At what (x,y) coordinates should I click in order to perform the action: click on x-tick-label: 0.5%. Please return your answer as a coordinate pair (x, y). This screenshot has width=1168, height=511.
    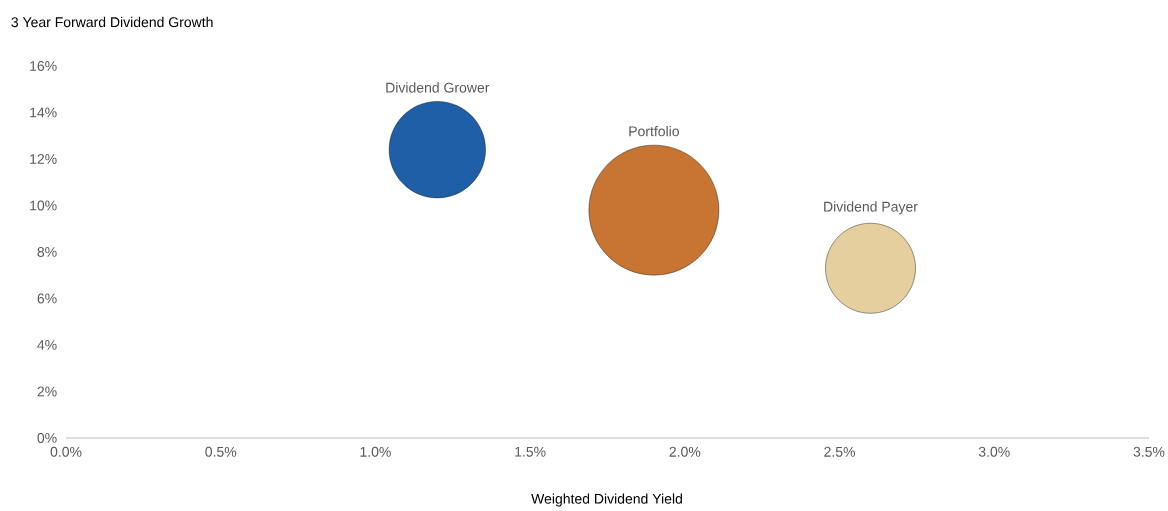
    Looking at the image, I should click on (221, 451).